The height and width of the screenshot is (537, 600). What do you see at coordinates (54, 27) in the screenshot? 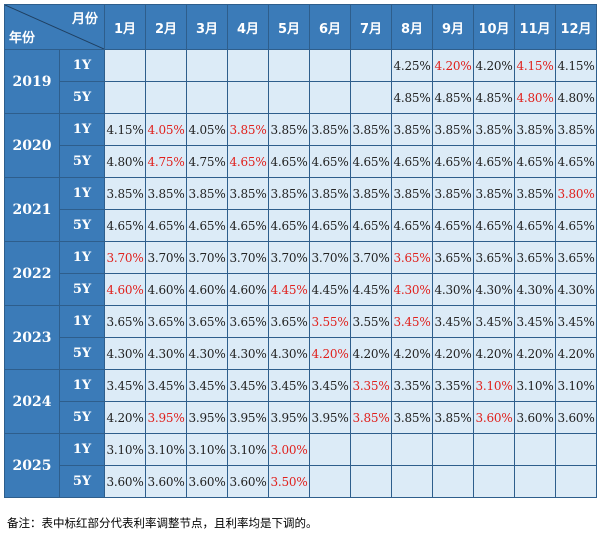
I see `diagonal-divider` at bounding box center [54, 27].